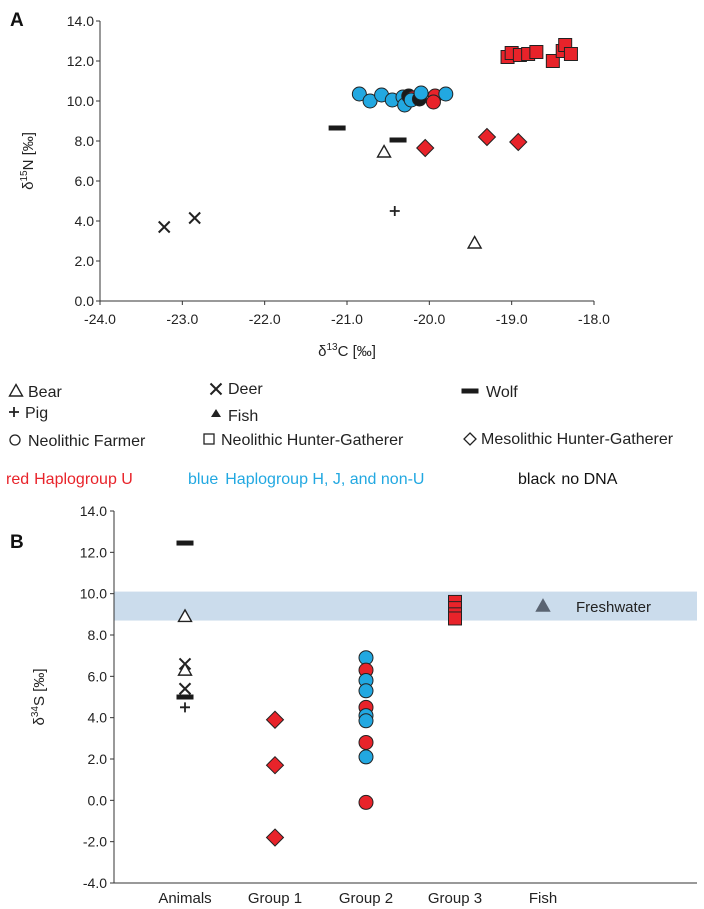 The width and height of the screenshot is (704, 909). I want to click on y-tick-label-b: 8.0, so click(98, 635).